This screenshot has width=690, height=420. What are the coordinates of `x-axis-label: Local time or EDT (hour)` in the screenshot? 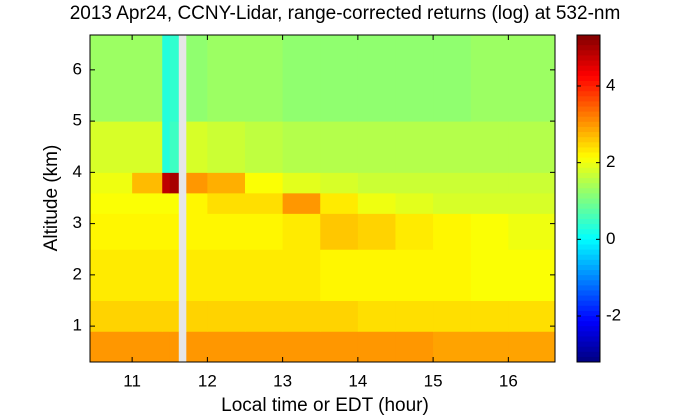 It's located at (325, 405).